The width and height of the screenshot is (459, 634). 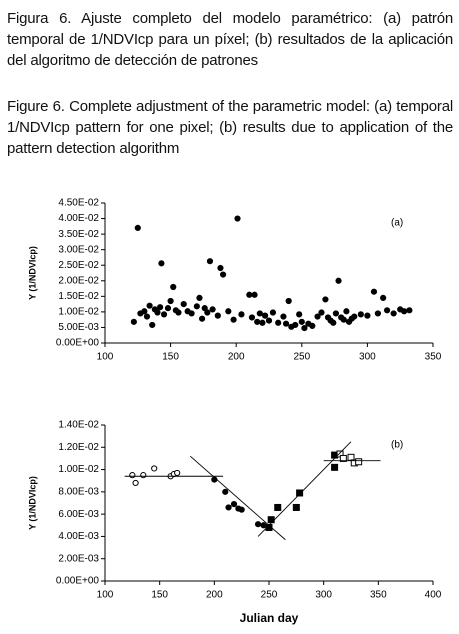 I want to click on x-tick-label: 150, so click(x=170, y=357).